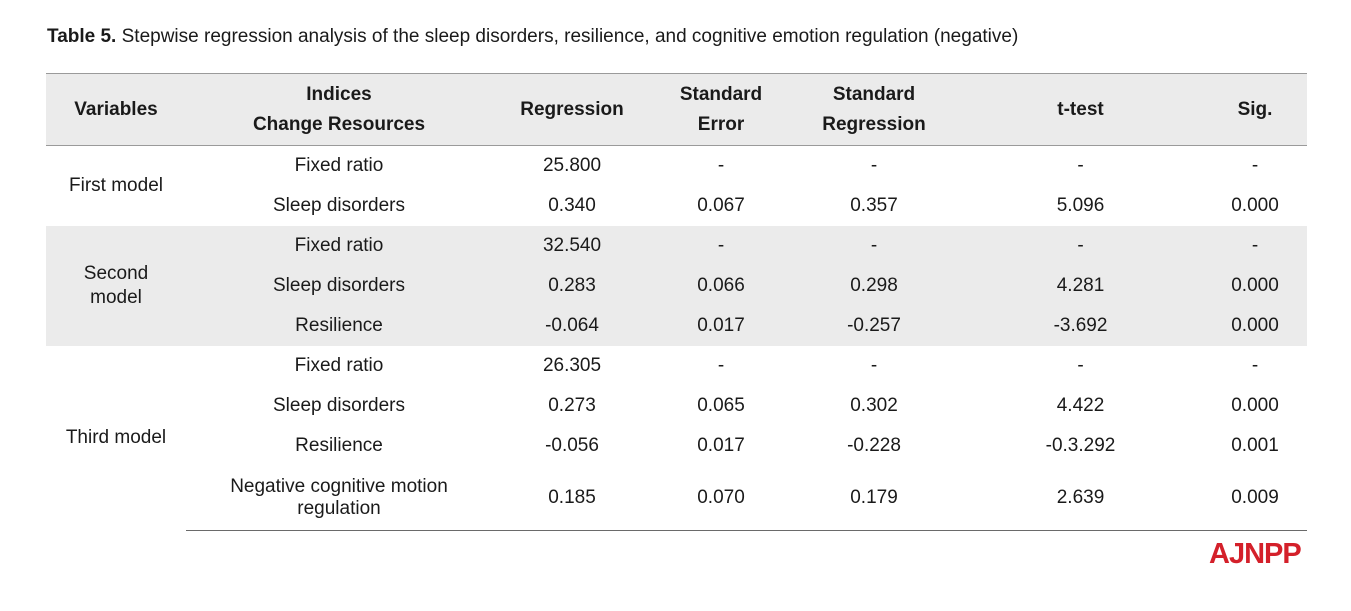 The width and height of the screenshot is (1351, 611). Describe the element at coordinates (116, 185) in the screenshot. I see `model-label-first: First model` at that location.